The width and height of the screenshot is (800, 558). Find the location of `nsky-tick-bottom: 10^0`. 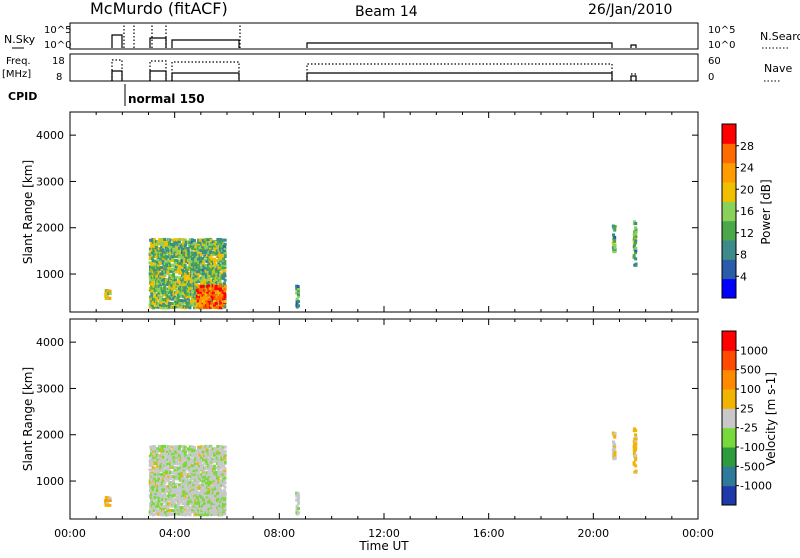

nsky-tick-bottom: 10^0 is located at coordinates (57, 45).